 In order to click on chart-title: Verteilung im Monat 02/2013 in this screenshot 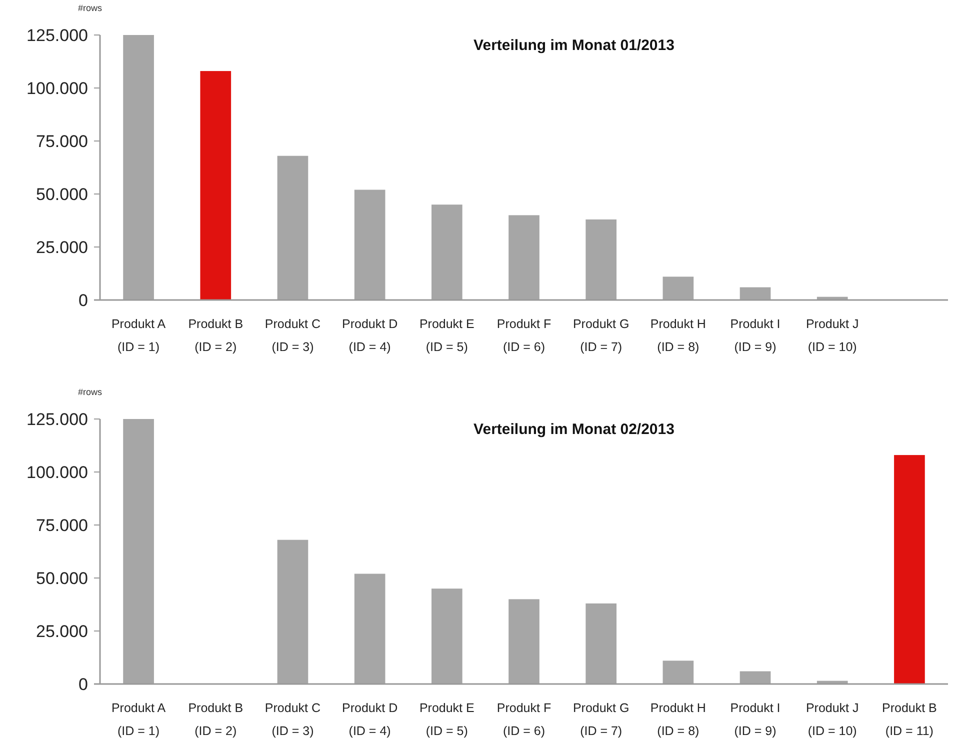, I will do `click(574, 429)`.